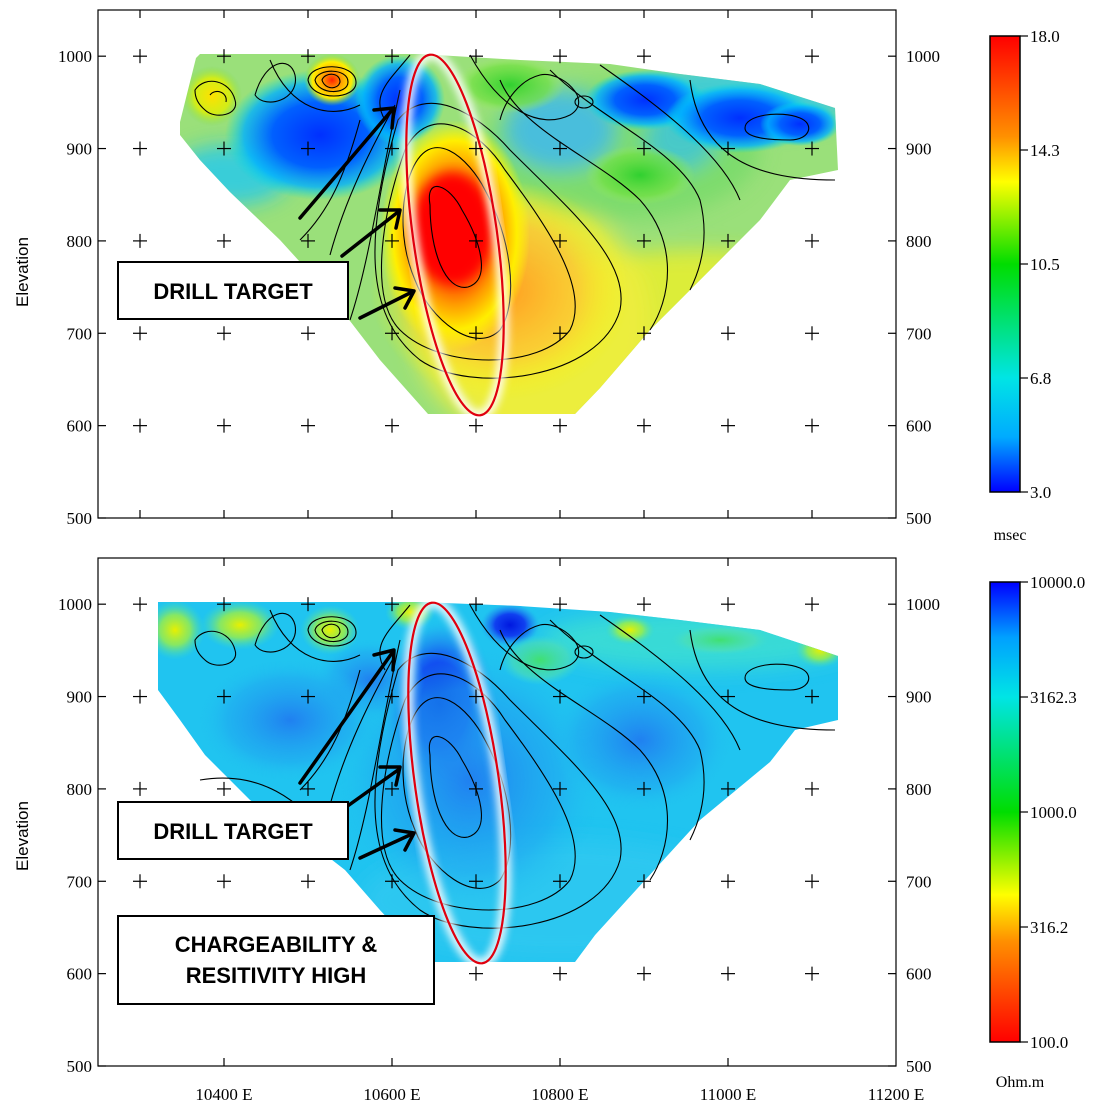  What do you see at coordinates (1053, 812) in the screenshot?
I see `colorbar-tick-label: 1000.0` at bounding box center [1053, 812].